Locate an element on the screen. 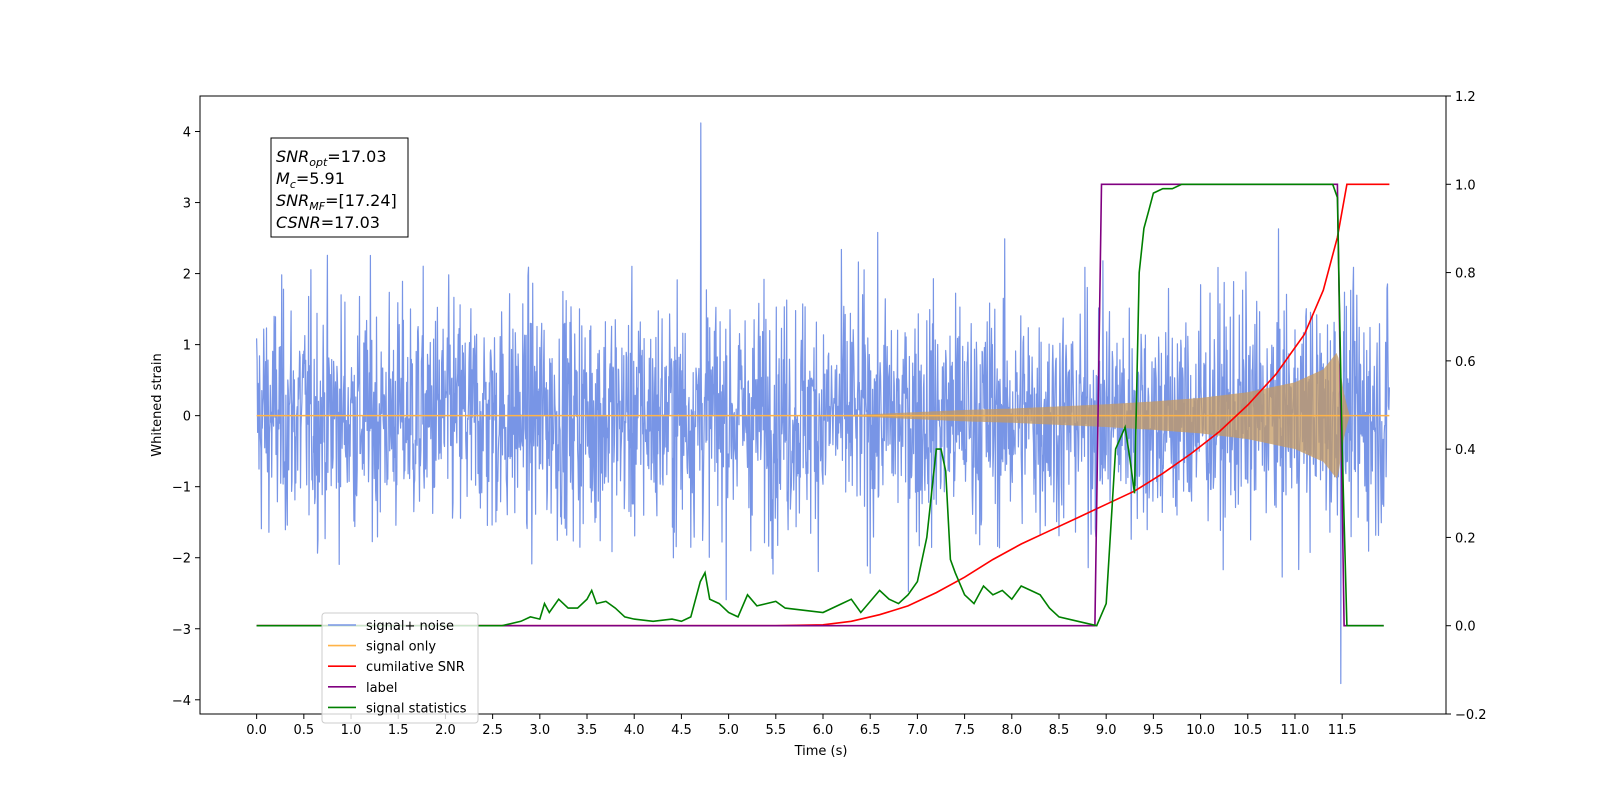 The image size is (1600, 800). x-tick-label: 11.5 is located at coordinates (1342, 730).